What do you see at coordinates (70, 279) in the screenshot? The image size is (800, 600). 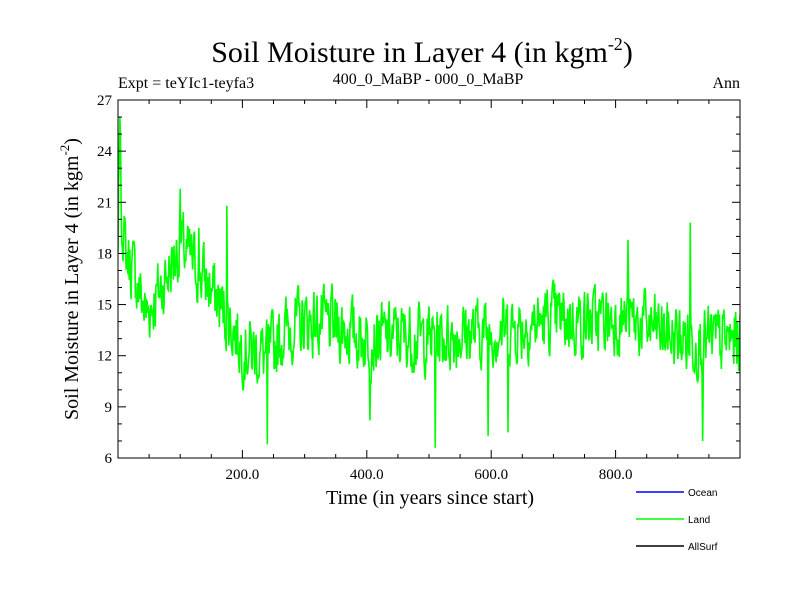 I see `y-axis-label: Soil Moisture in Layer 4 (in kgm-2)` at bounding box center [70, 279].